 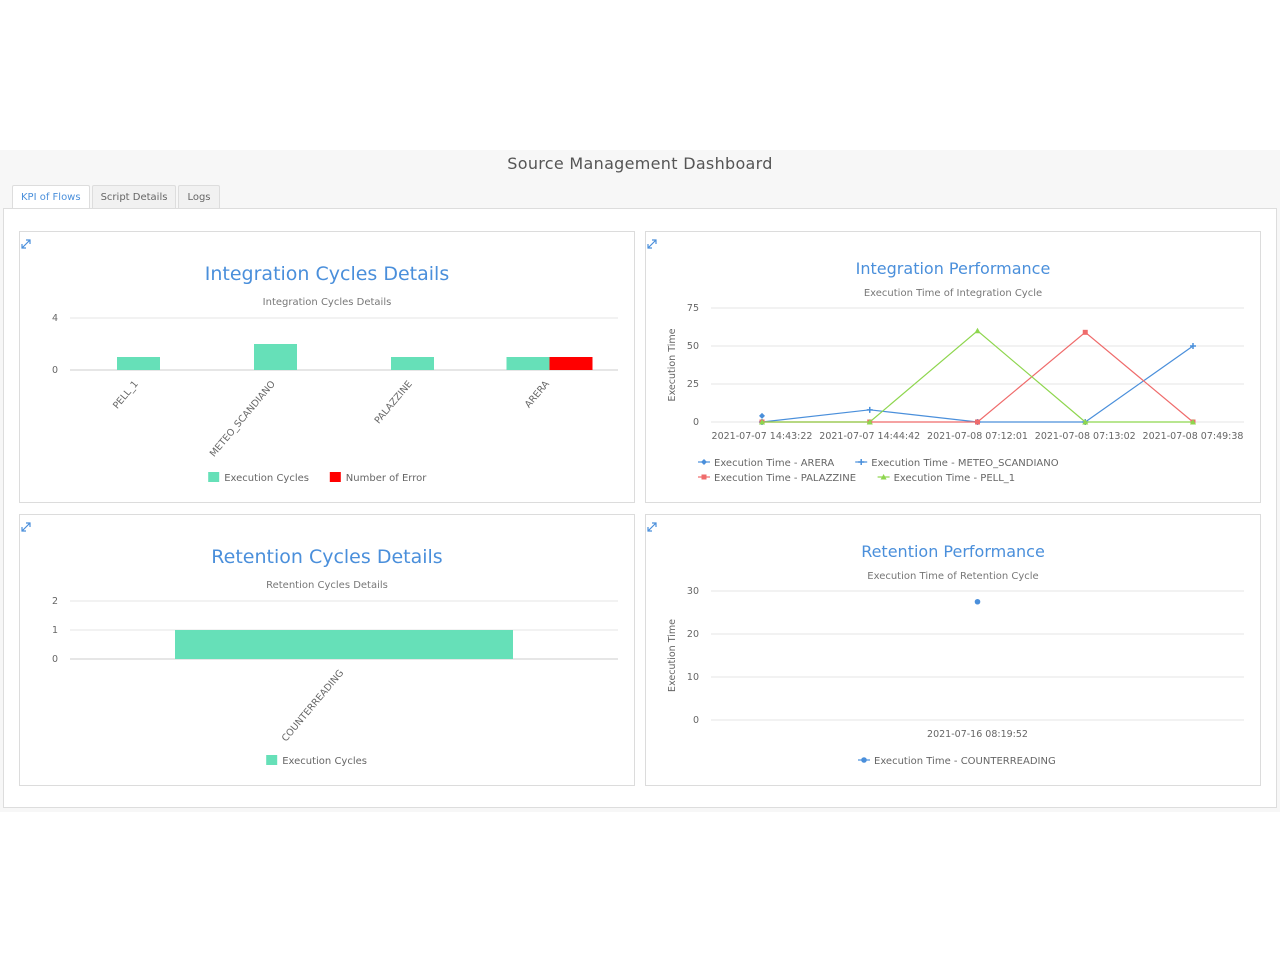 What do you see at coordinates (326, 557) in the screenshot?
I see `chart-title: Retention Cycles Details` at bounding box center [326, 557].